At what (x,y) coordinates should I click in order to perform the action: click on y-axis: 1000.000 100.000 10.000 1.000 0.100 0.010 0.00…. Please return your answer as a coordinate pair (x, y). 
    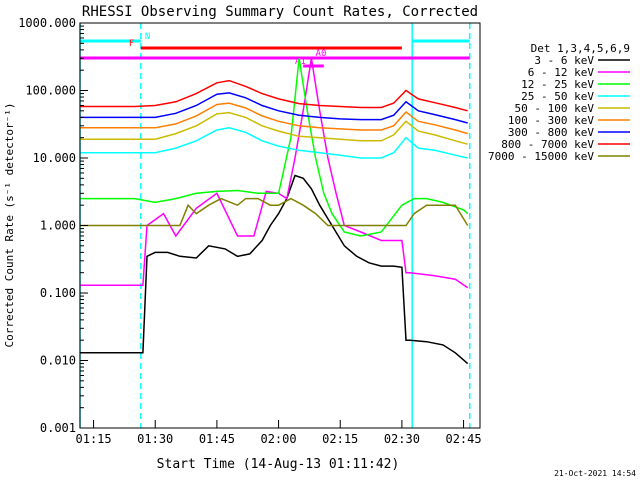
    Looking at the image, I should click on (53, 225).